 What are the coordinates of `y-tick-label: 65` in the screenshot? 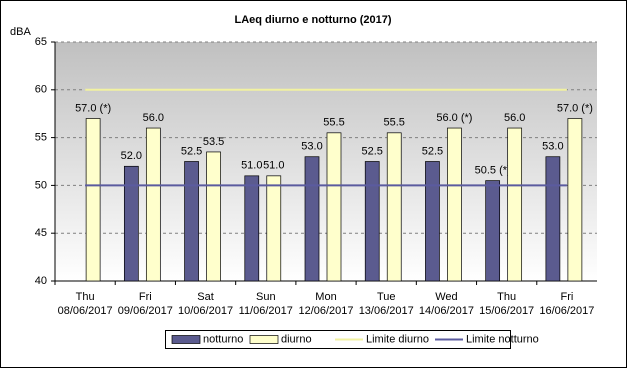 It's located at (41, 42).